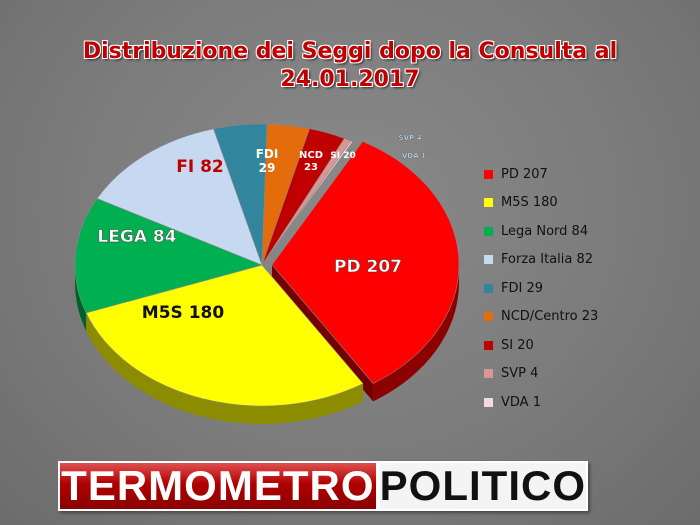 This screenshot has width=700, height=525. Describe the element at coordinates (218, 486) in the screenshot. I see `banner-left-text: TERMOMETRO` at that location.